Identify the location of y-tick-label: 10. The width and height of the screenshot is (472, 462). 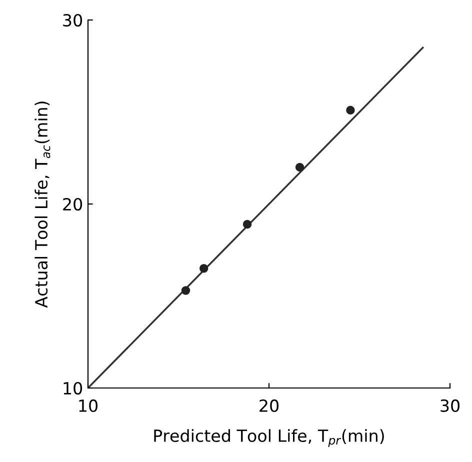
(73, 388).